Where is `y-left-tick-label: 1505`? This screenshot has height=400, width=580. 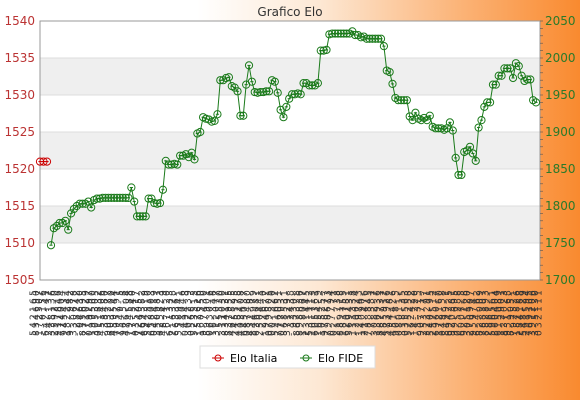
y-left-tick-label: 1505 is located at coordinates (19, 280).